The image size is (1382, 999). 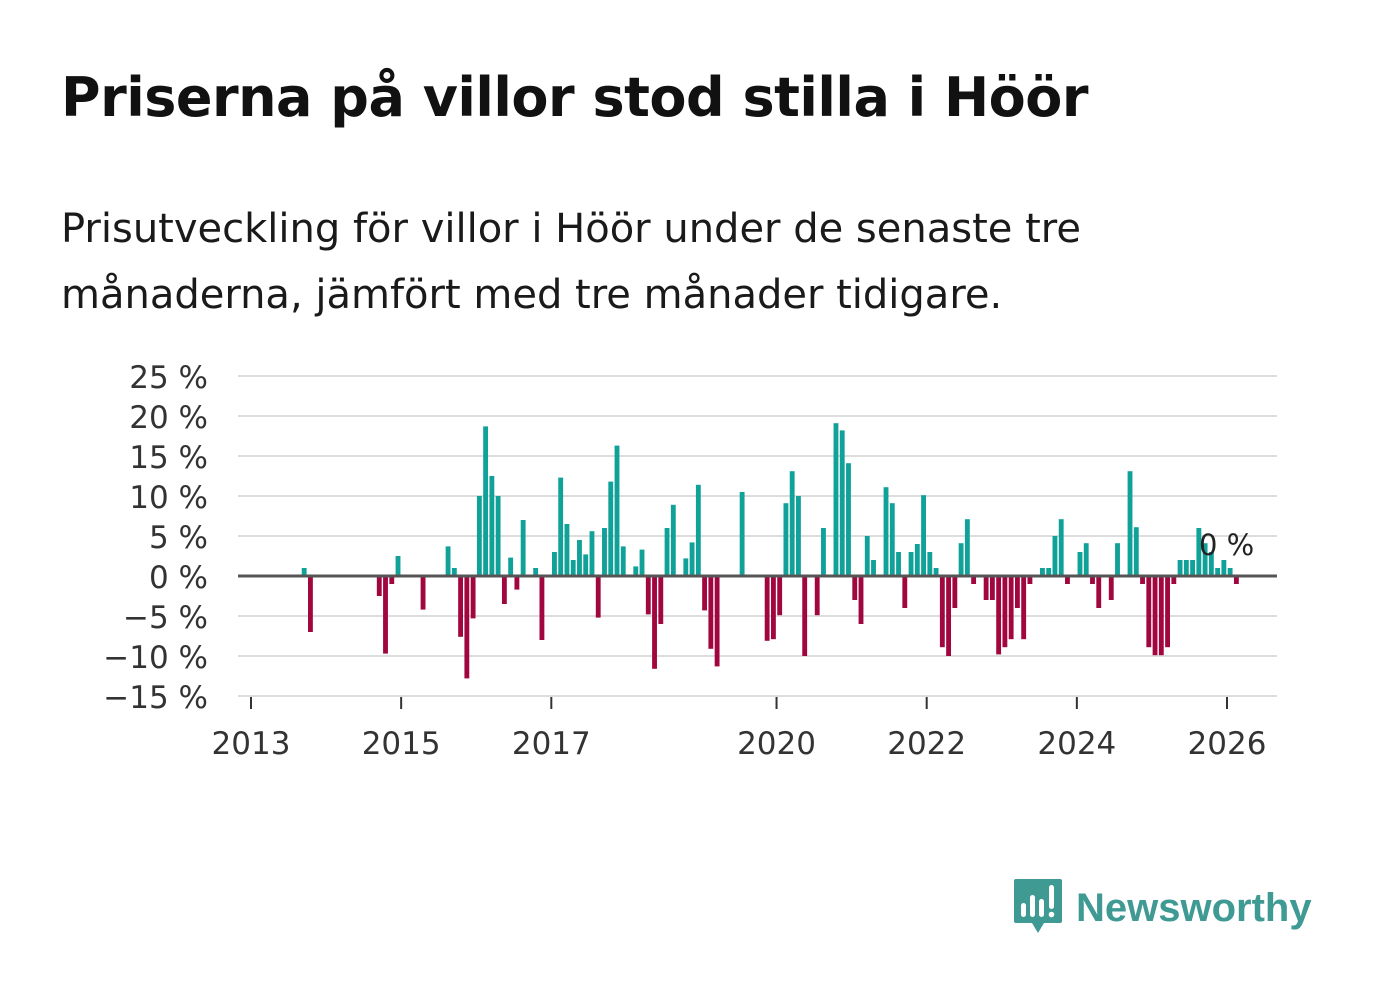 What do you see at coordinates (401, 744) in the screenshot?
I see `x-tick-label: 2015` at bounding box center [401, 744].